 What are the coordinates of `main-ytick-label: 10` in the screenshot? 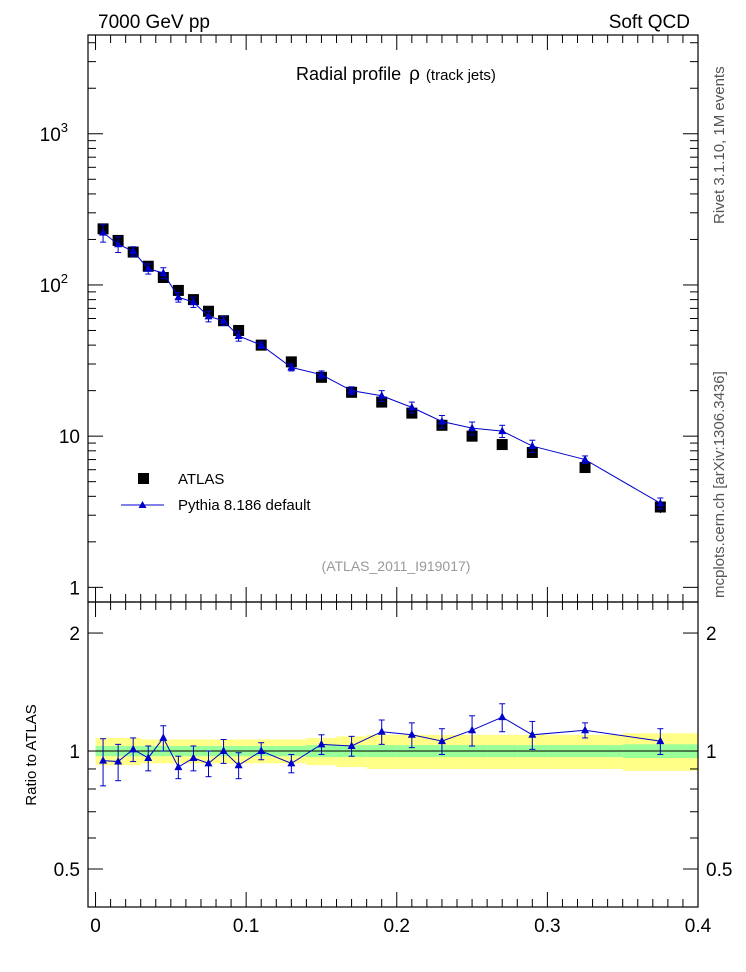 It's located at (69, 437).